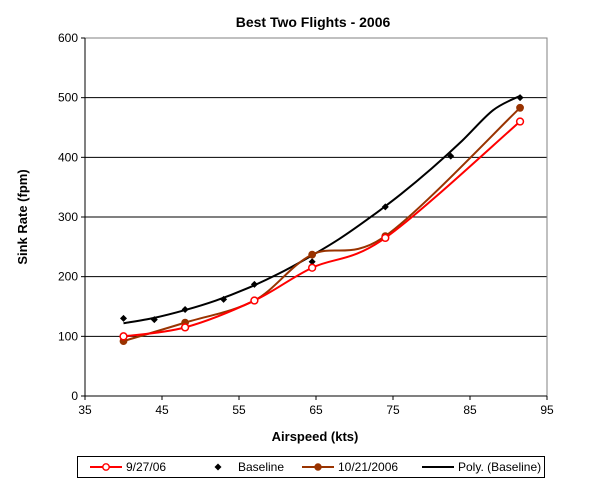  What do you see at coordinates (68, 157) in the screenshot?
I see `y-tick-label: 400` at bounding box center [68, 157].